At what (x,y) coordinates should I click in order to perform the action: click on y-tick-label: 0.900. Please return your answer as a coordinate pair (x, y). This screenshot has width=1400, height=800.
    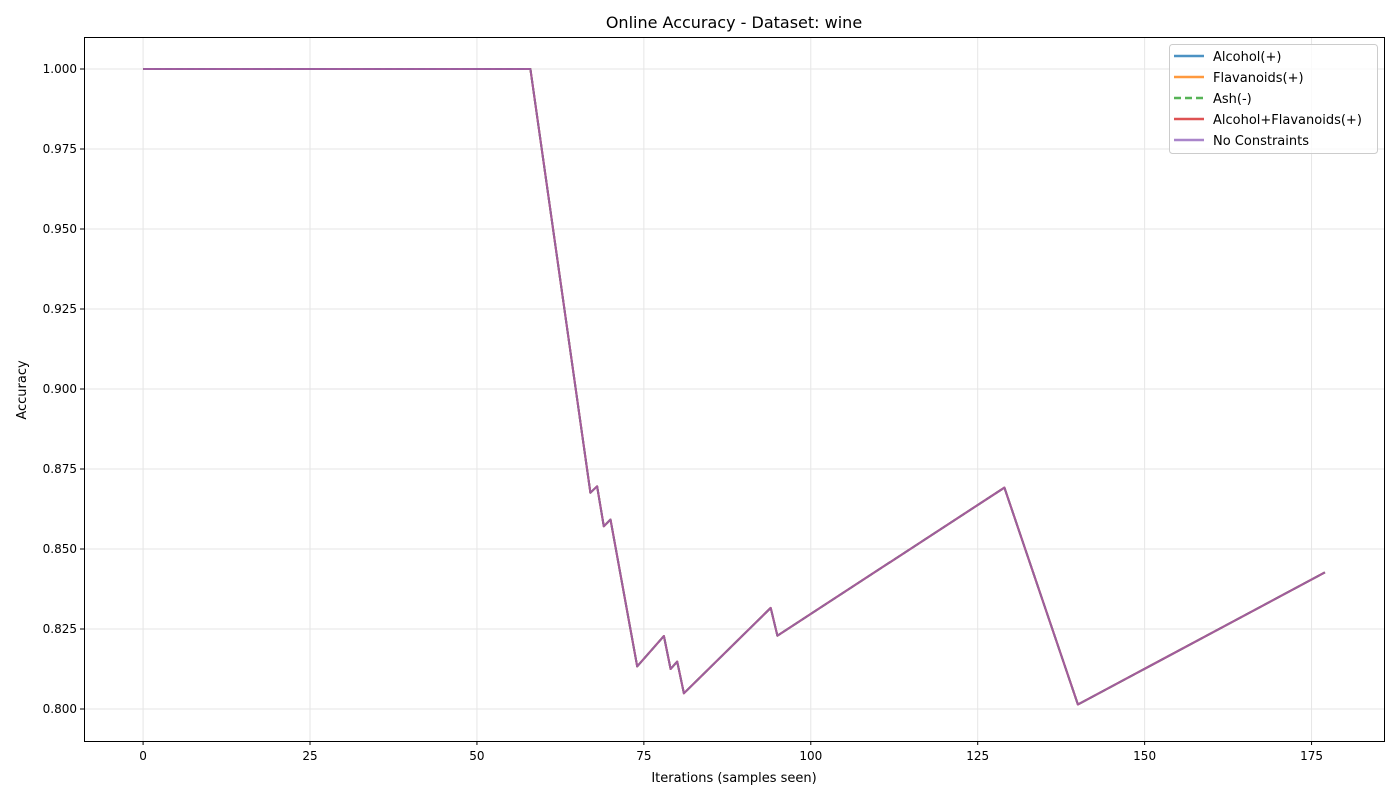
    Looking at the image, I should click on (60, 389).